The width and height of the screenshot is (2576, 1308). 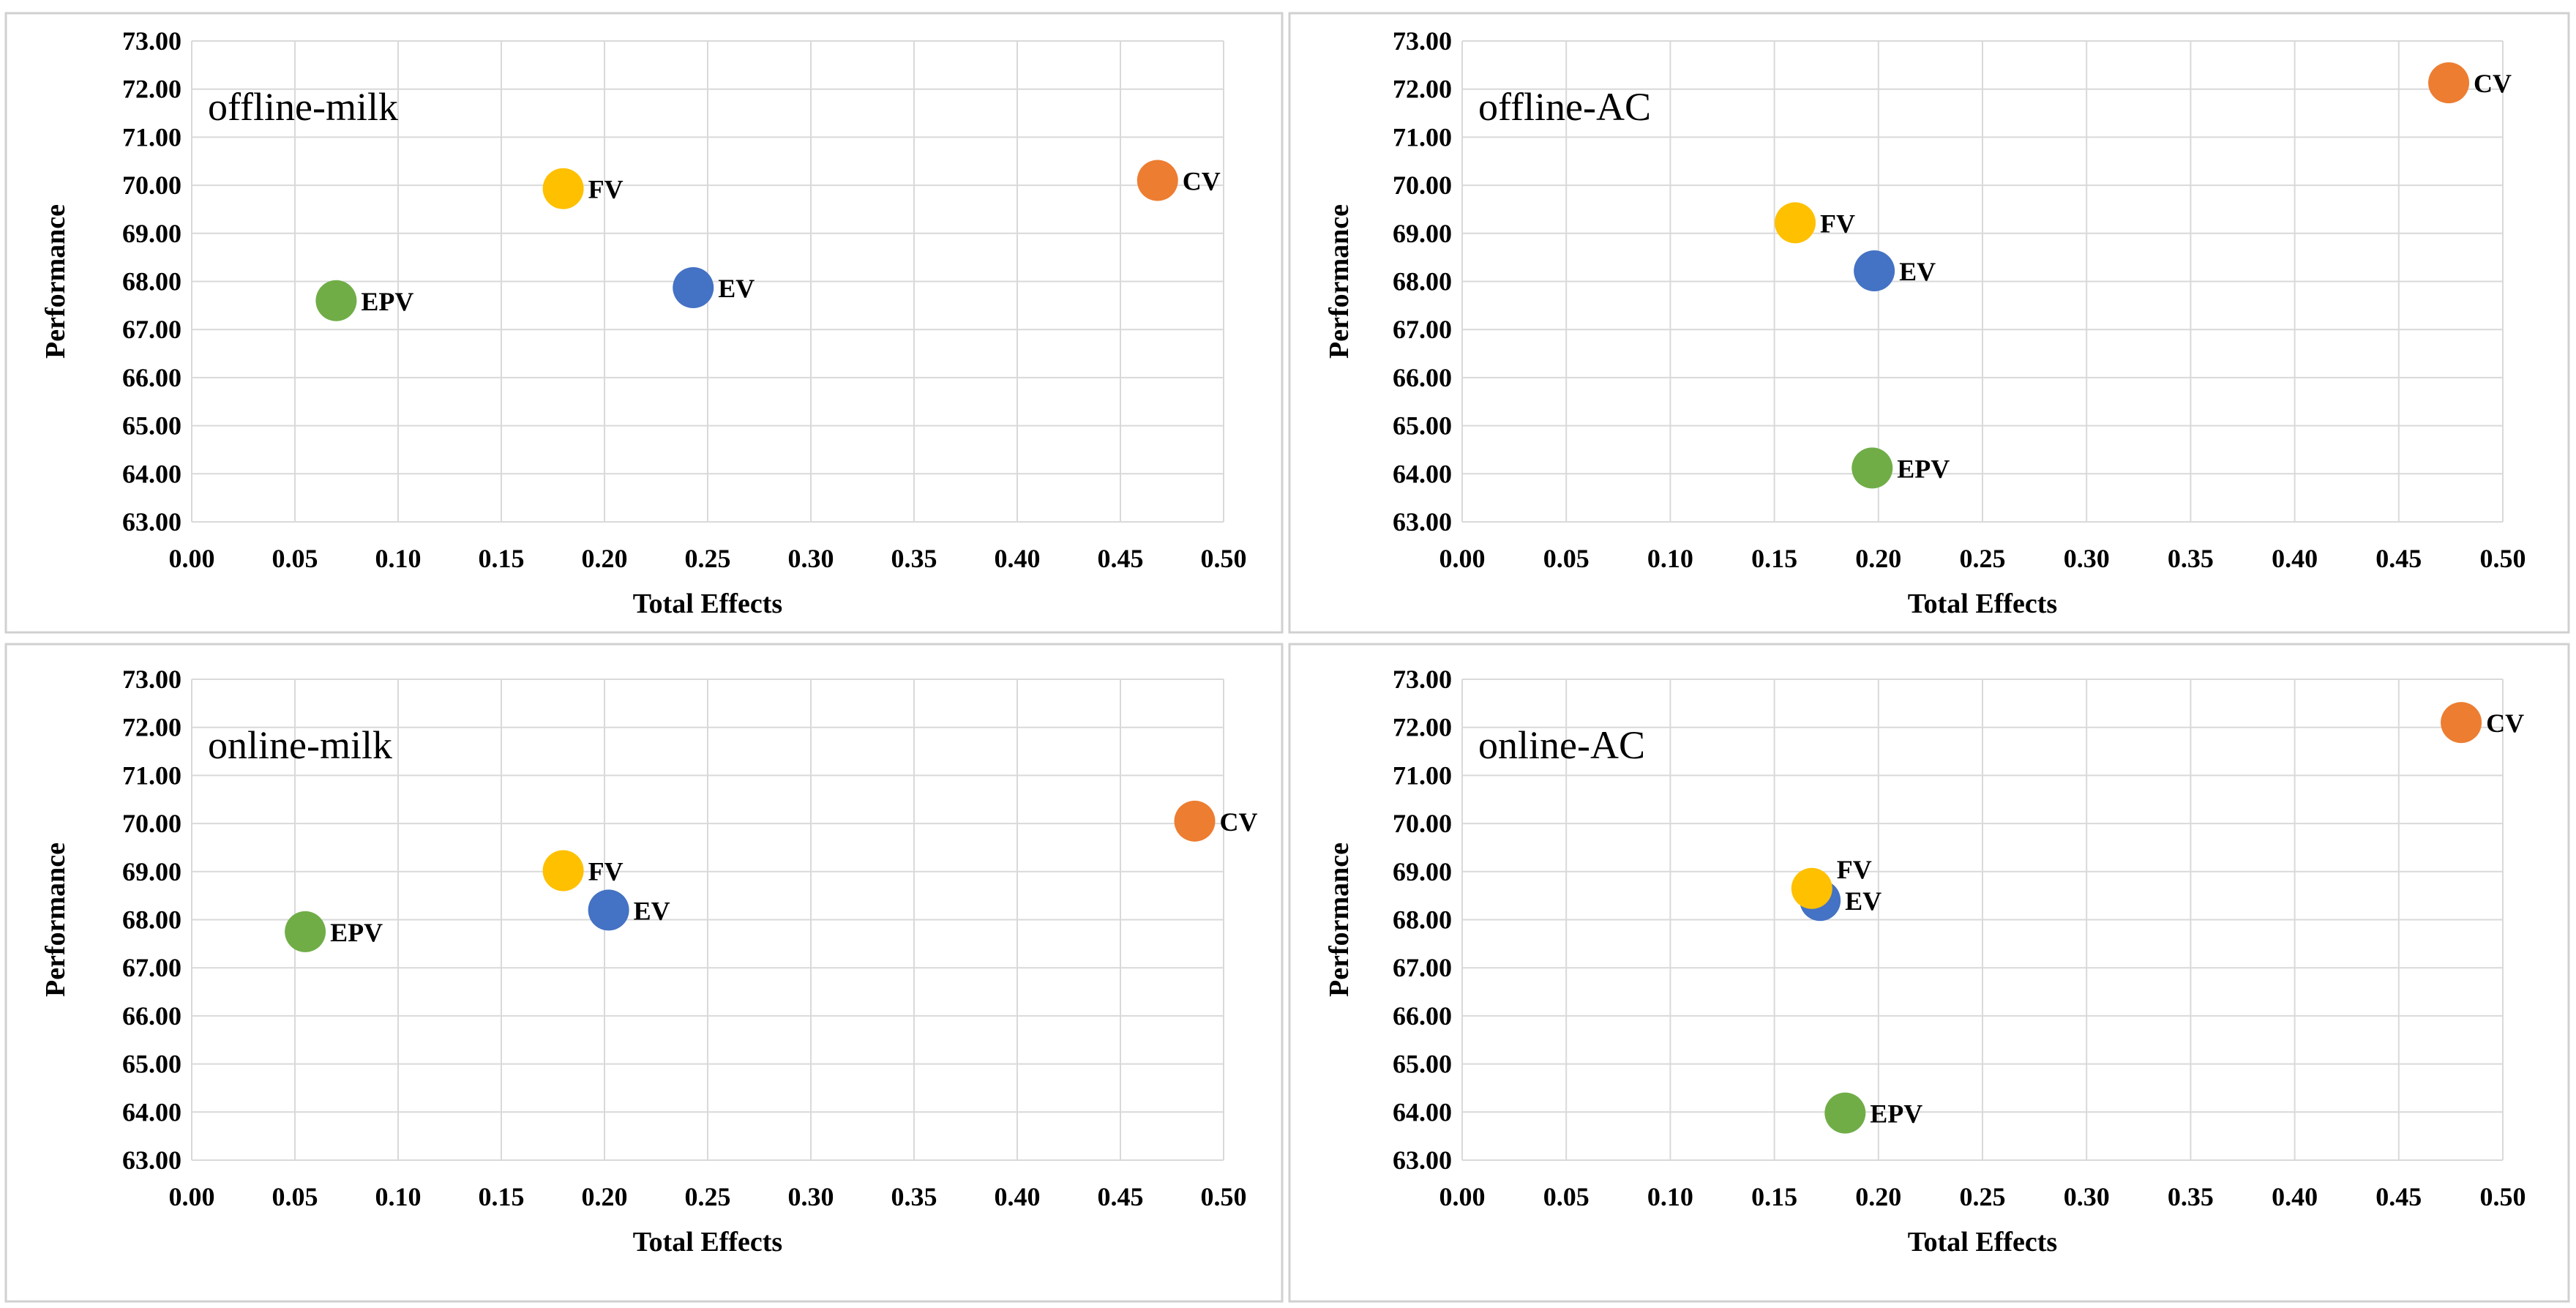 I want to click on panel-title: offline-AC, so click(x=1564, y=107).